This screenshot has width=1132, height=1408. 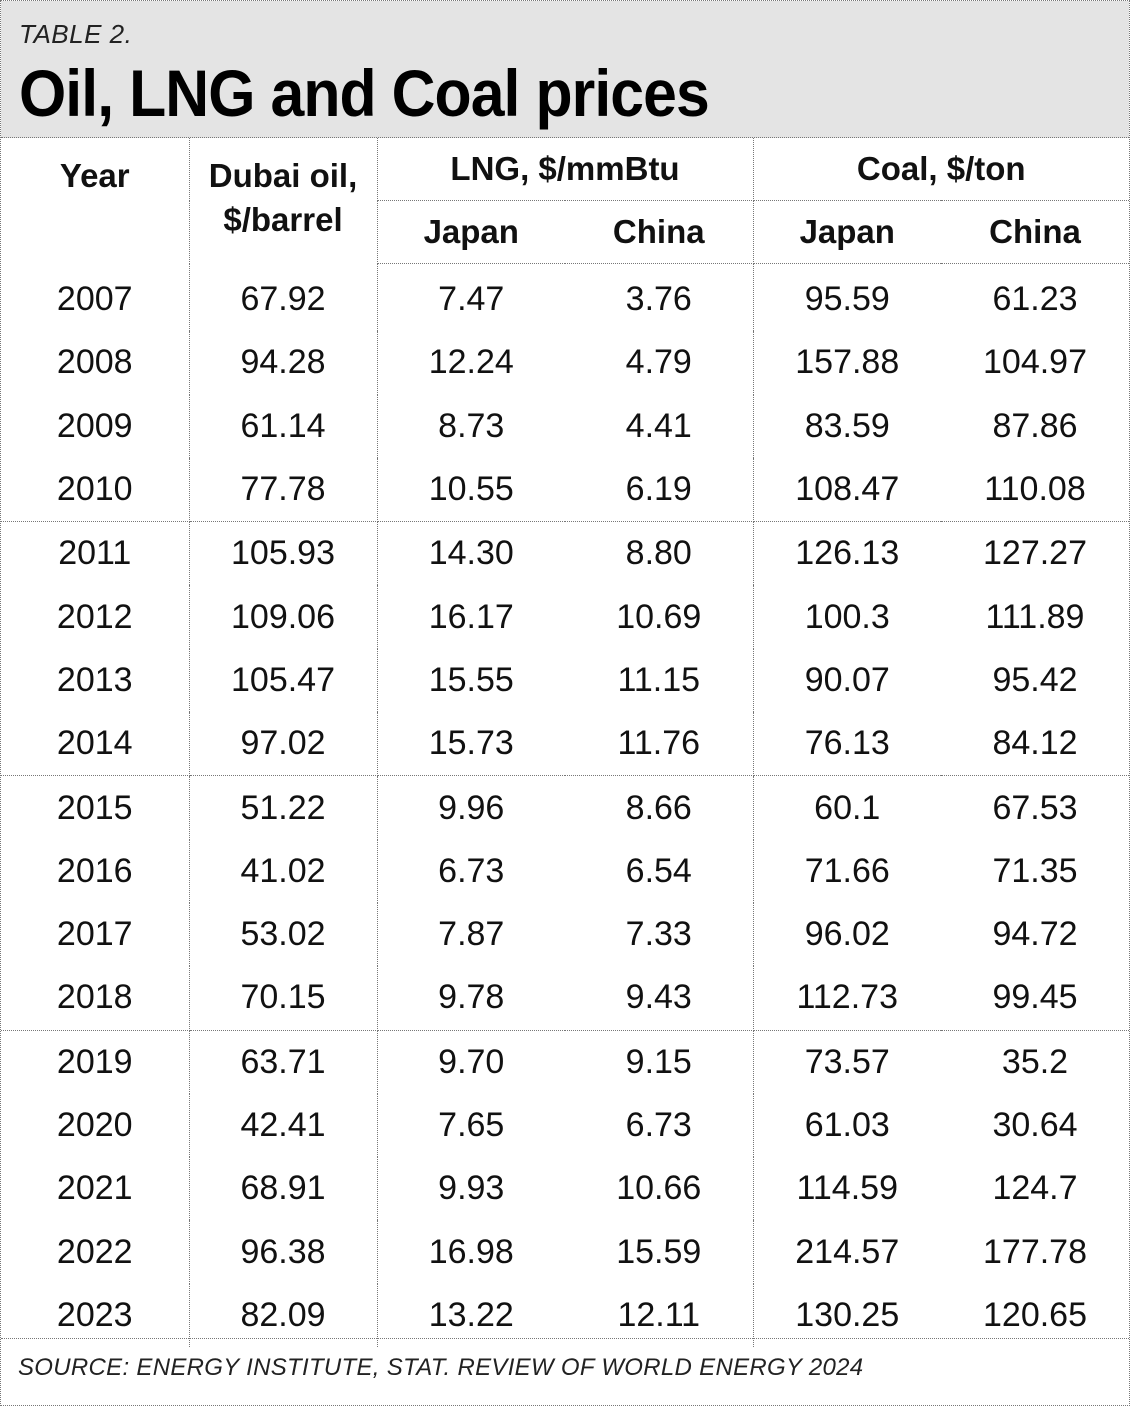 I want to click on header-coal-japan: Japan, so click(x=847, y=232).